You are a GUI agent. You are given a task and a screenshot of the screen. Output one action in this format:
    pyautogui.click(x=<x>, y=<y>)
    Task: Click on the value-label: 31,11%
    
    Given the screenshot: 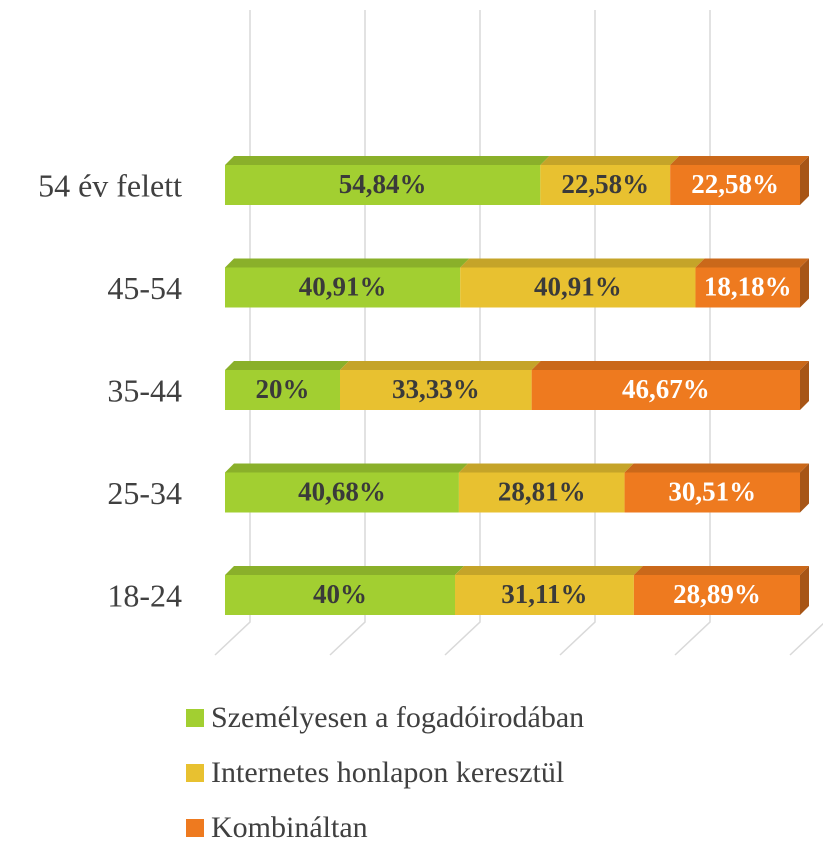 What is the action you would take?
    pyautogui.click(x=544, y=594)
    